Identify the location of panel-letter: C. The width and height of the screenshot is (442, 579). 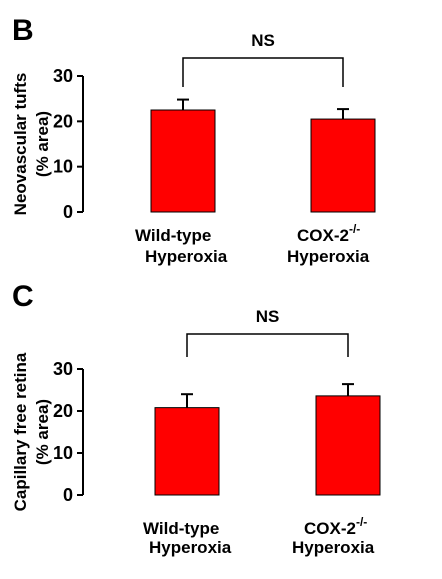
(23, 296).